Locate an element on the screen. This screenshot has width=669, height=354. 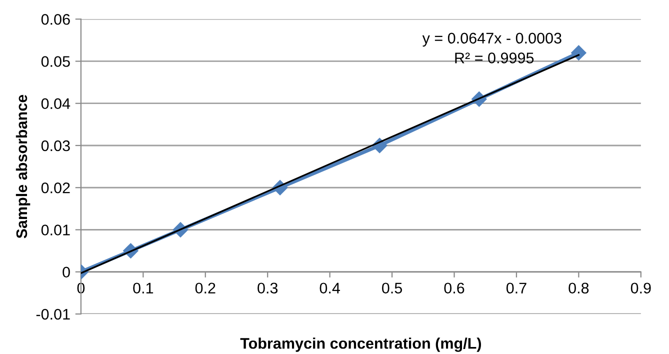
x-tick-label: 0.3 is located at coordinates (268, 288).